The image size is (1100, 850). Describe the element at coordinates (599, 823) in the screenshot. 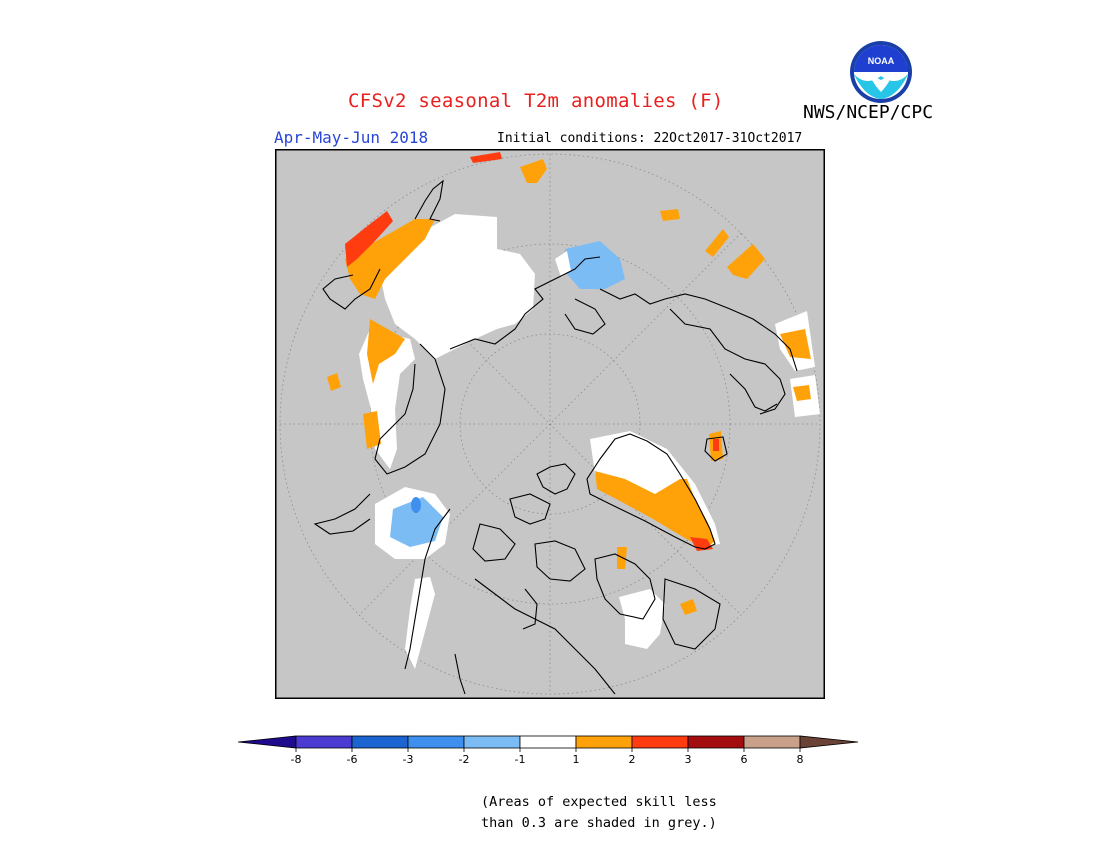

I see `skill-note-line-2: than 0.3 are shaded in grey.)` at that location.